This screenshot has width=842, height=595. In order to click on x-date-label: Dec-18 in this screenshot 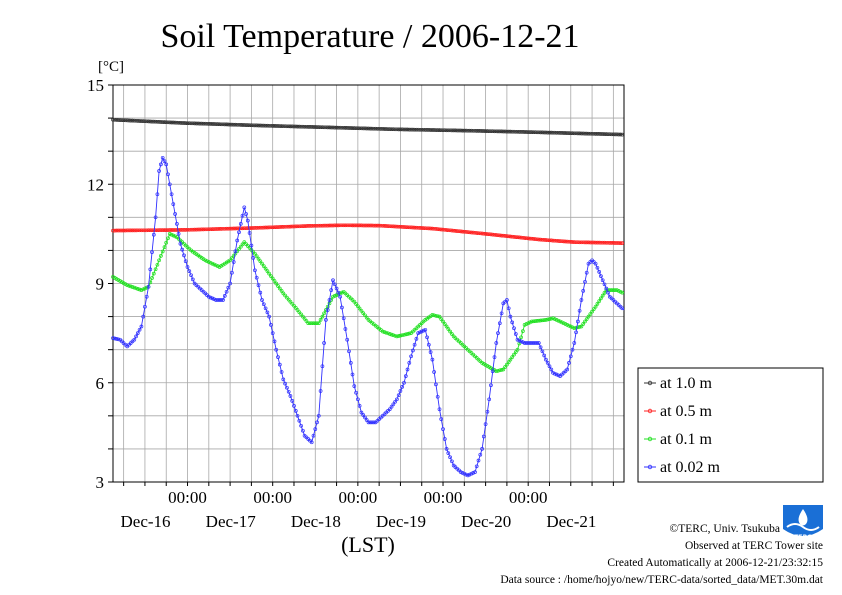, I will do `click(316, 521)`.